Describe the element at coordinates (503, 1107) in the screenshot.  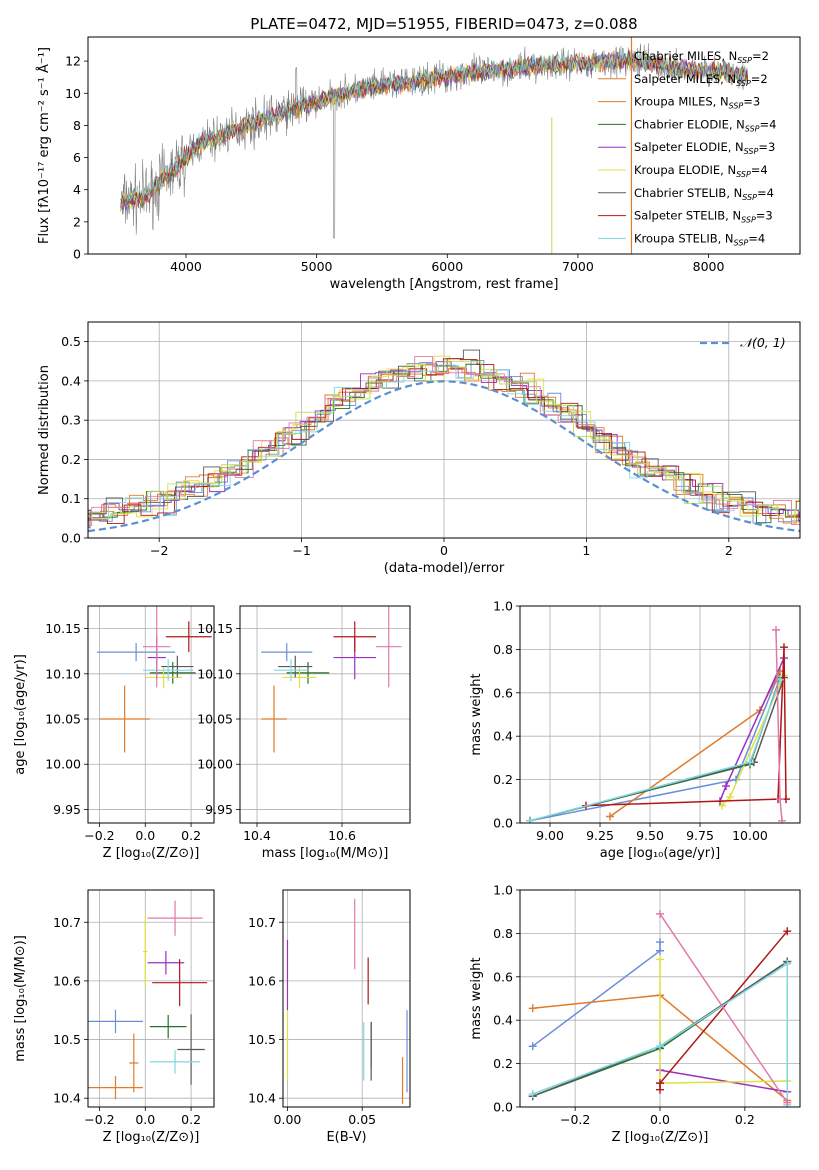
I see `weight-vs-Z-ytick-label: 0.0` at that location.